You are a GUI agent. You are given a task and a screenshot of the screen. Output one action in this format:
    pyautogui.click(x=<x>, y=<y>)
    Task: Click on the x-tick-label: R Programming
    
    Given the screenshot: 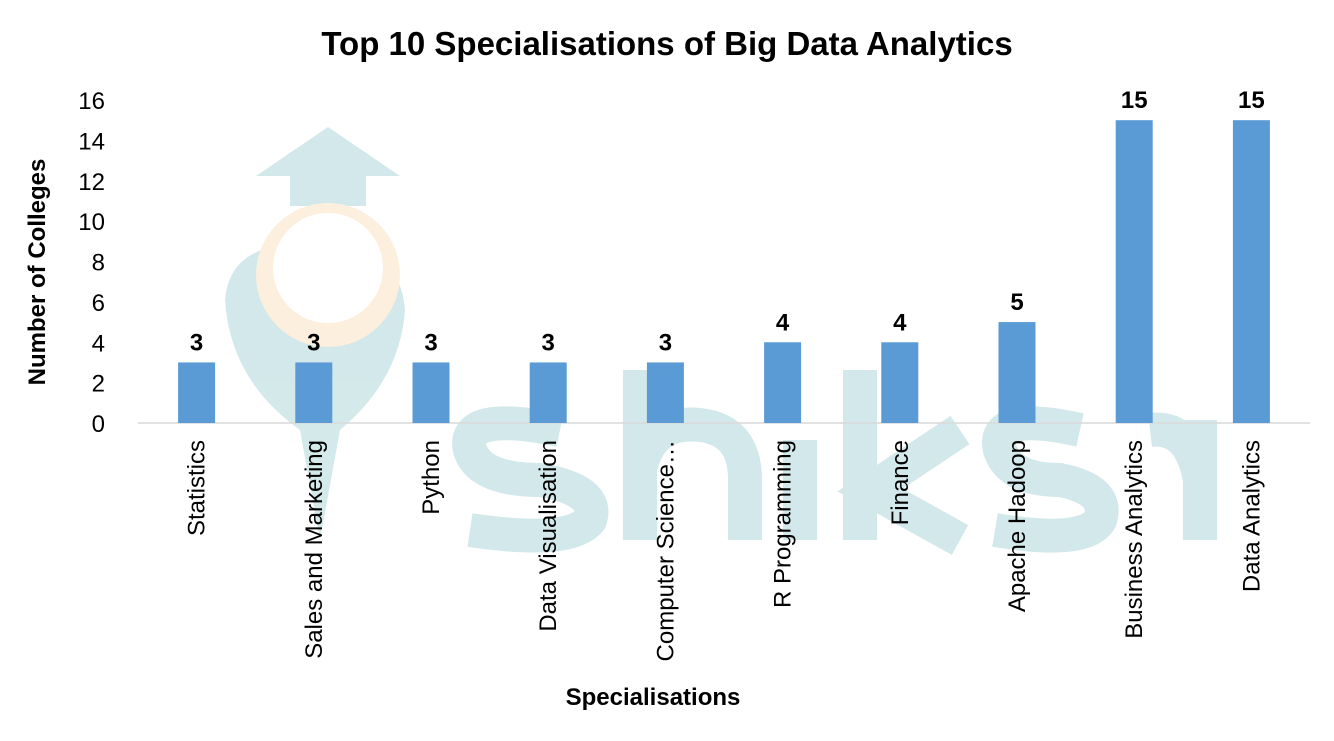 What is the action you would take?
    pyautogui.click(x=783, y=524)
    